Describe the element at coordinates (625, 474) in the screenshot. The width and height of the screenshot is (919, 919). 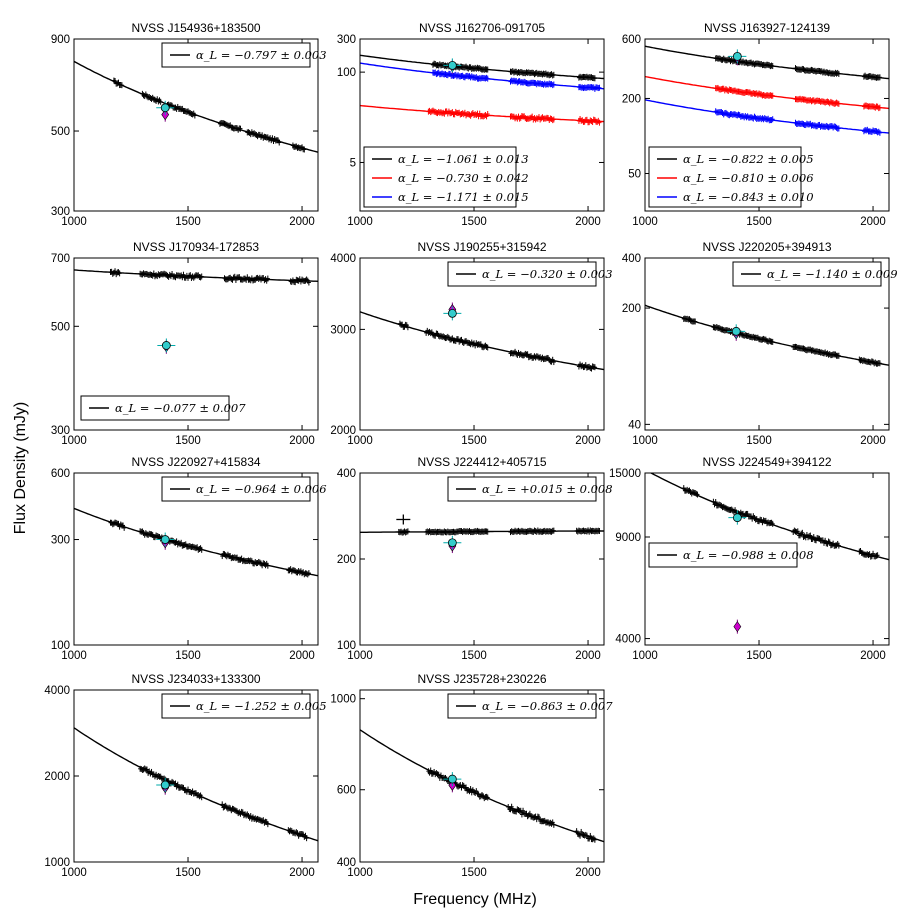
I see `y-tick-label: 15000` at that location.